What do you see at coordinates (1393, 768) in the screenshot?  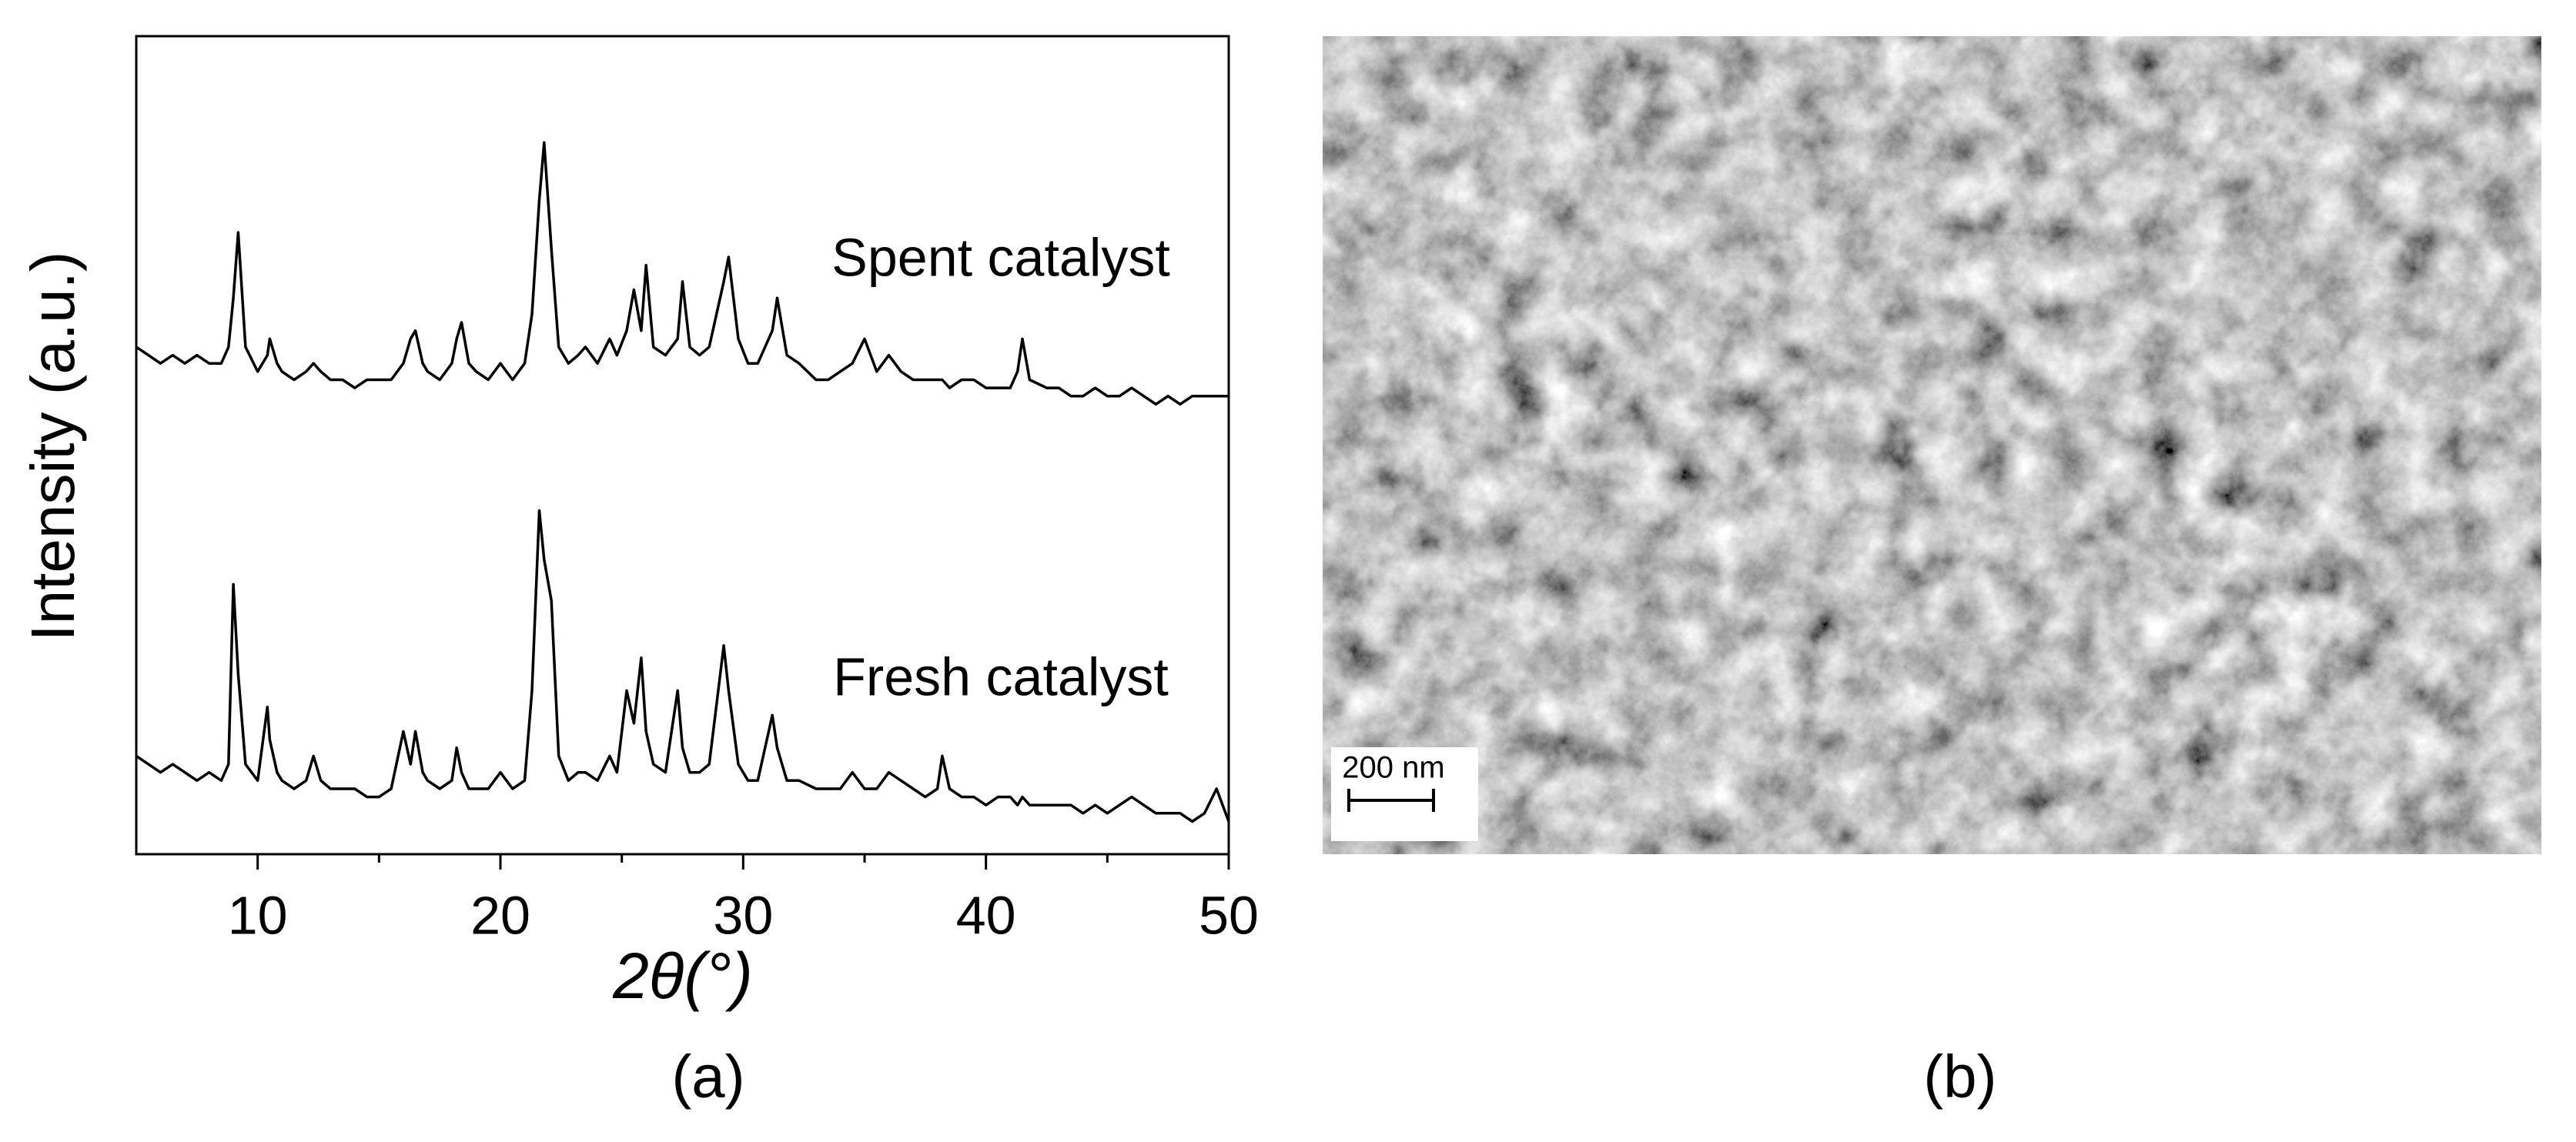 I see `scale-bar-label: 200 nm` at bounding box center [1393, 768].